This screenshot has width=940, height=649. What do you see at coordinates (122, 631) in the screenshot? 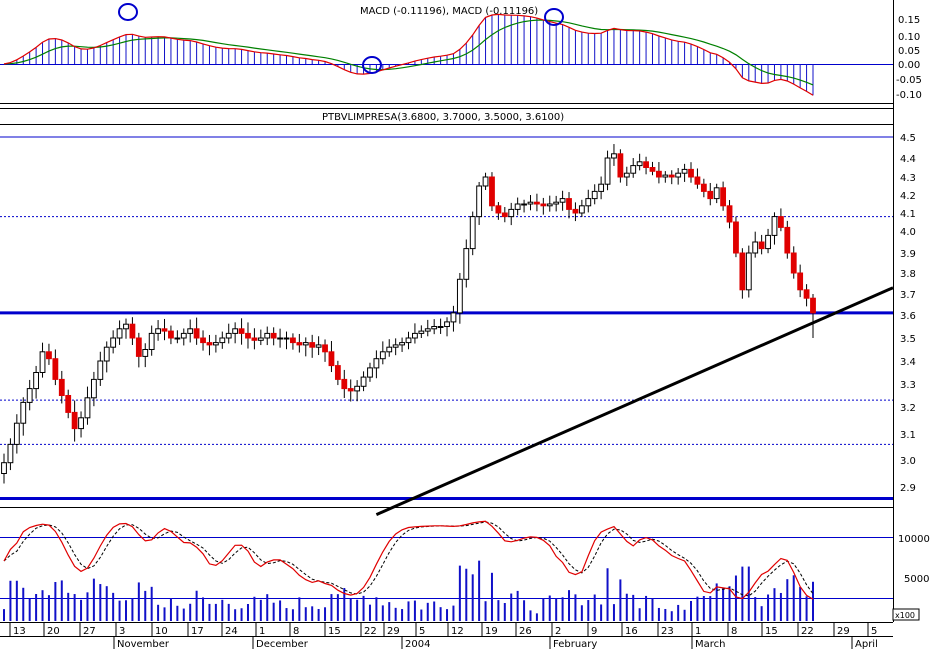
I see `x-day-label: 3` at bounding box center [122, 631].